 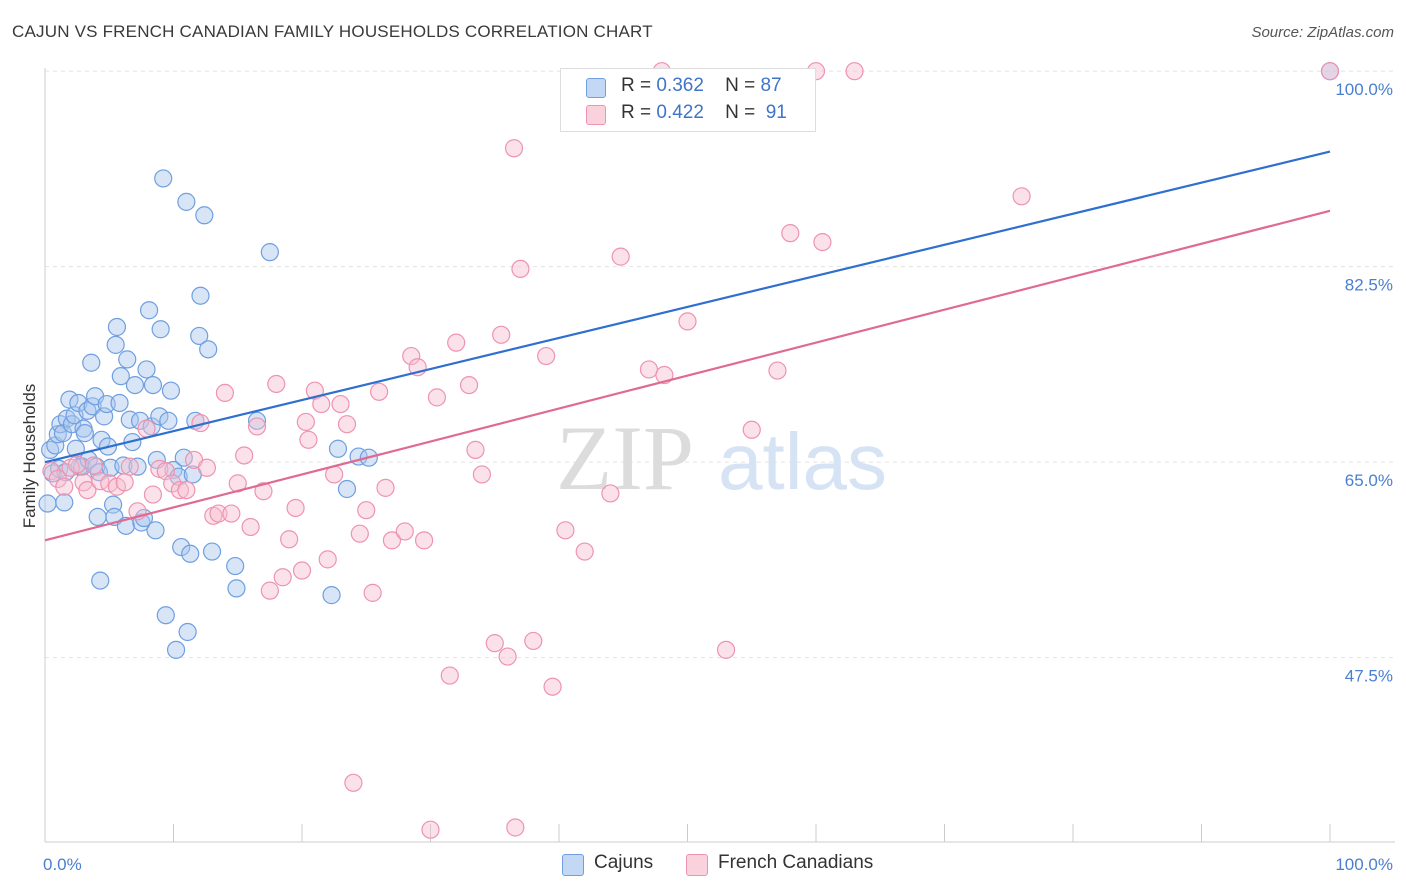 What do you see at coordinates (573, 865) in the screenshot?
I see `series-swatch-cajuns` at bounding box center [573, 865].